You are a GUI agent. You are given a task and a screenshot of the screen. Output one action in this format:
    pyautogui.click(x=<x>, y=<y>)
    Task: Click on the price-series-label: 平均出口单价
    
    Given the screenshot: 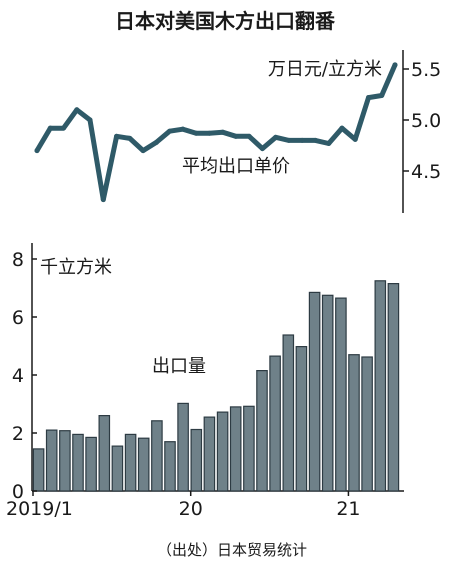 What is the action you would take?
    pyautogui.click(x=236, y=166)
    